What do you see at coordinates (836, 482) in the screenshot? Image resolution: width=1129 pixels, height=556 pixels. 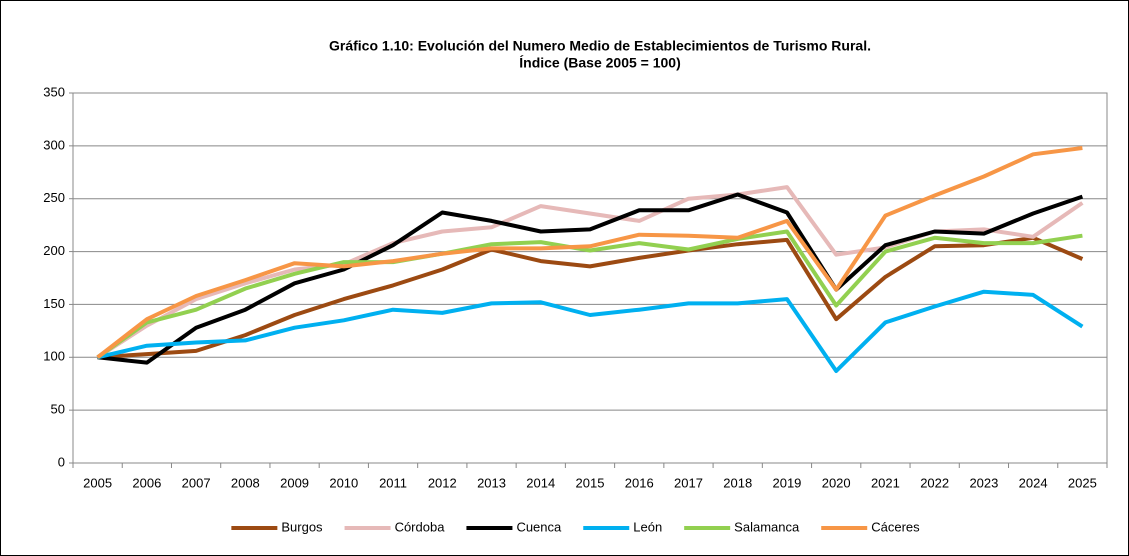 I see `x-tick-label: 2020` at bounding box center [836, 482].